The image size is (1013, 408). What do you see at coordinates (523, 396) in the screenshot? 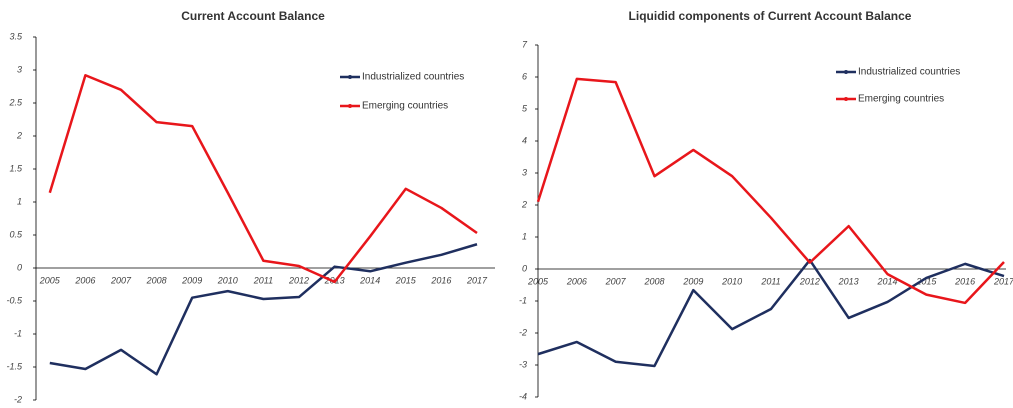
I see `y-tick-label: -4` at bounding box center [523, 396].